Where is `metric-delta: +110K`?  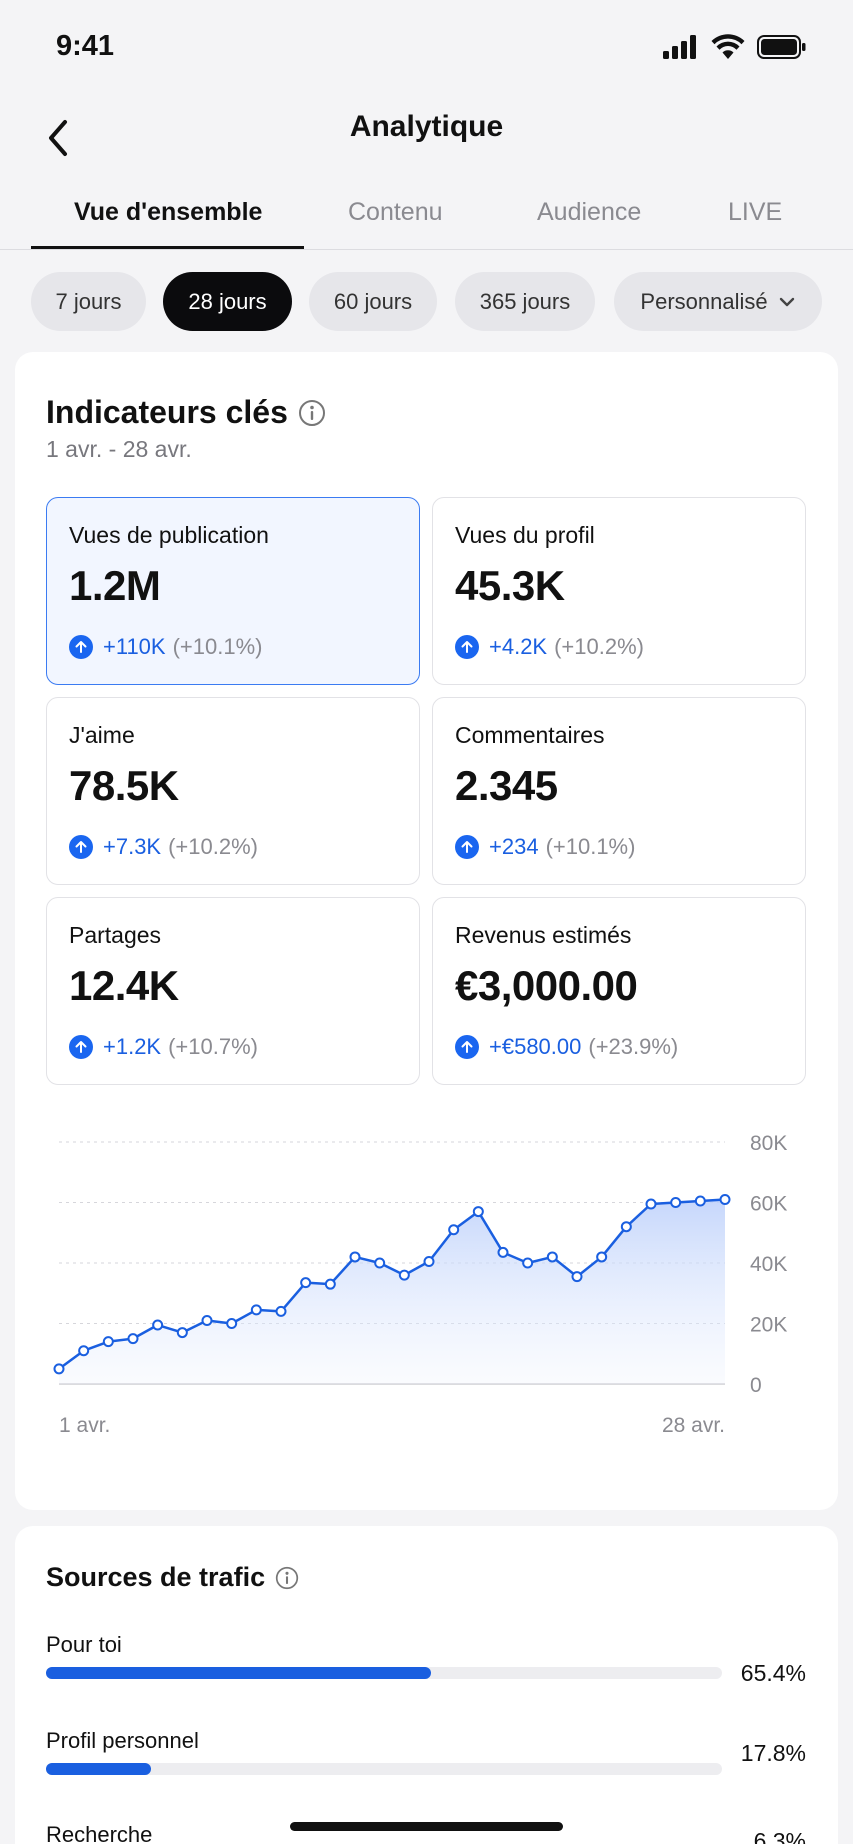
metric-delta: +110K is located at coordinates (134, 646).